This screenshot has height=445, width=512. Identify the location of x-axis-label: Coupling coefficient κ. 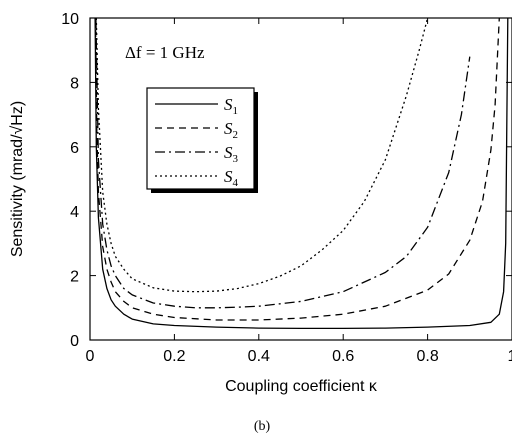
(301, 386).